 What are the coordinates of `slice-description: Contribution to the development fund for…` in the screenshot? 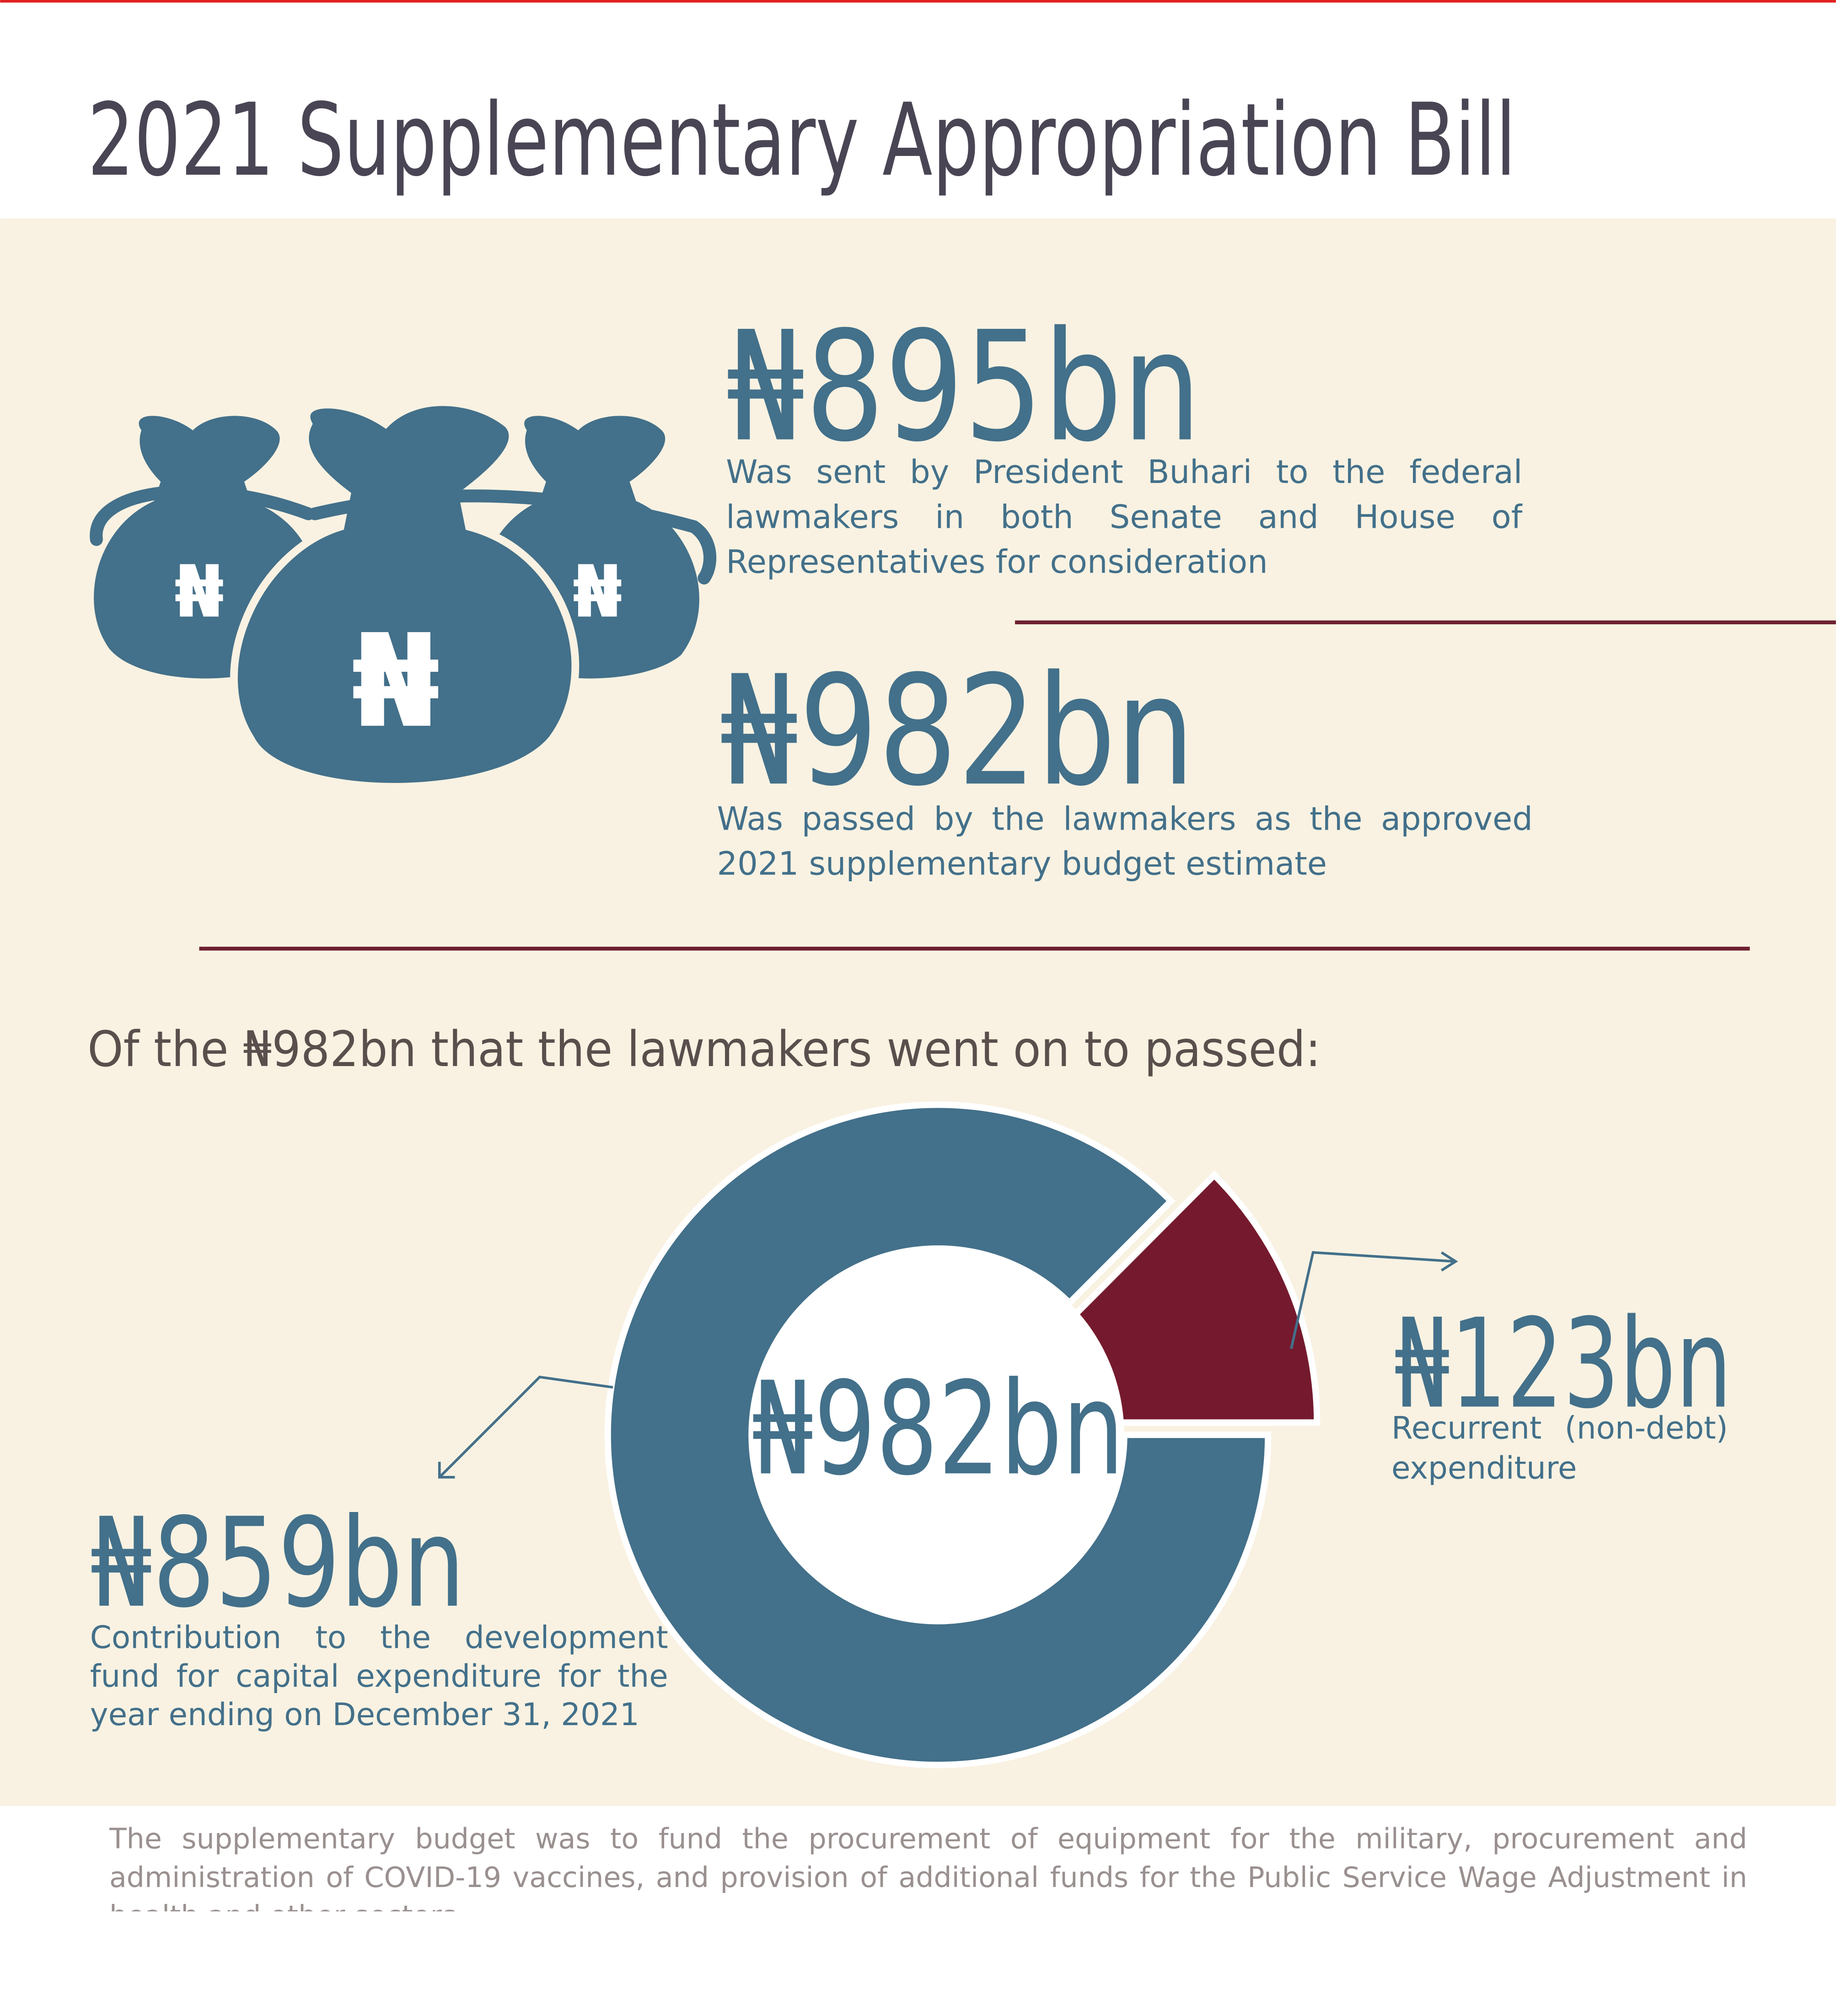 It's located at (379, 1676).